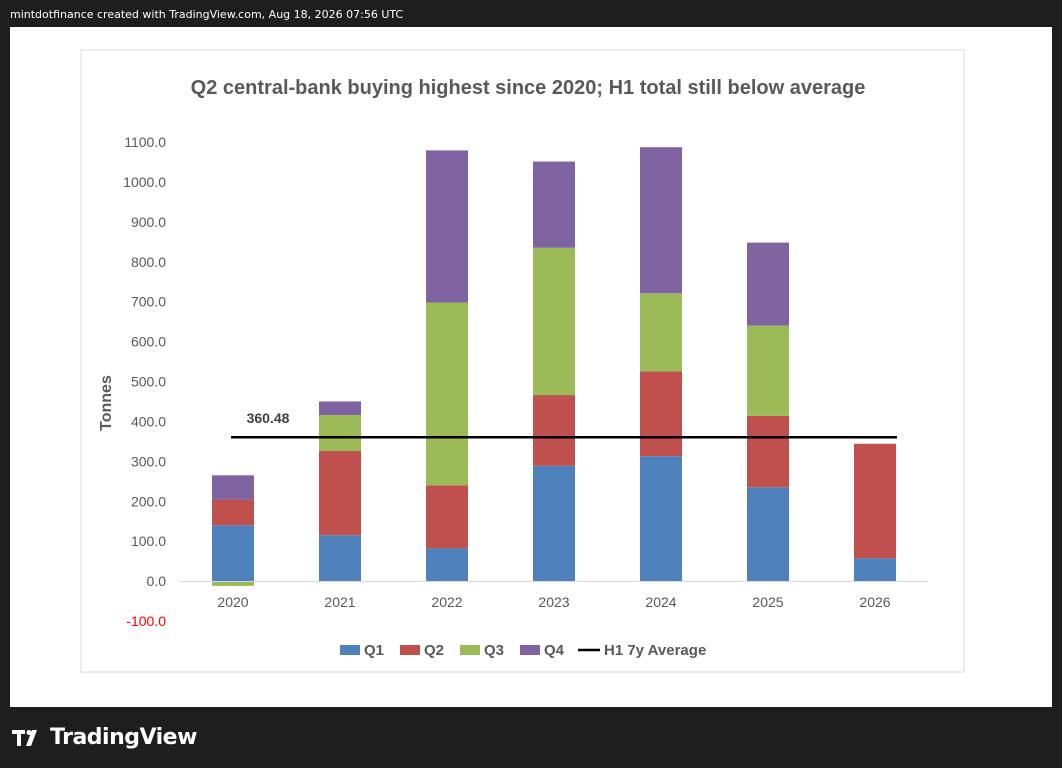 Image resolution: width=1062 pixels, height=768 pixels. I want to click on bar-q3-2025, so click(768, 370).